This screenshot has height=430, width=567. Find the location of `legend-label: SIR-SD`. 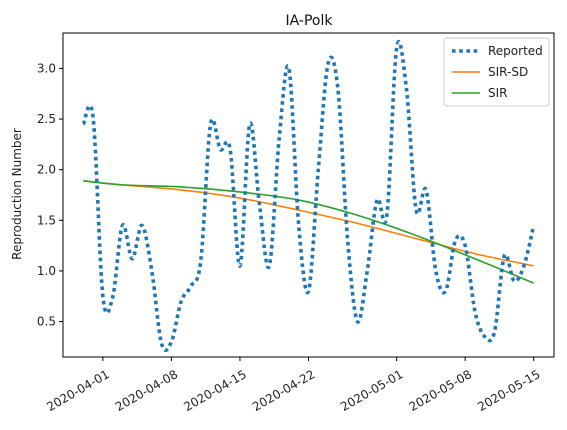

legend-label: SIR-SD is located at coordinates (508, 72).